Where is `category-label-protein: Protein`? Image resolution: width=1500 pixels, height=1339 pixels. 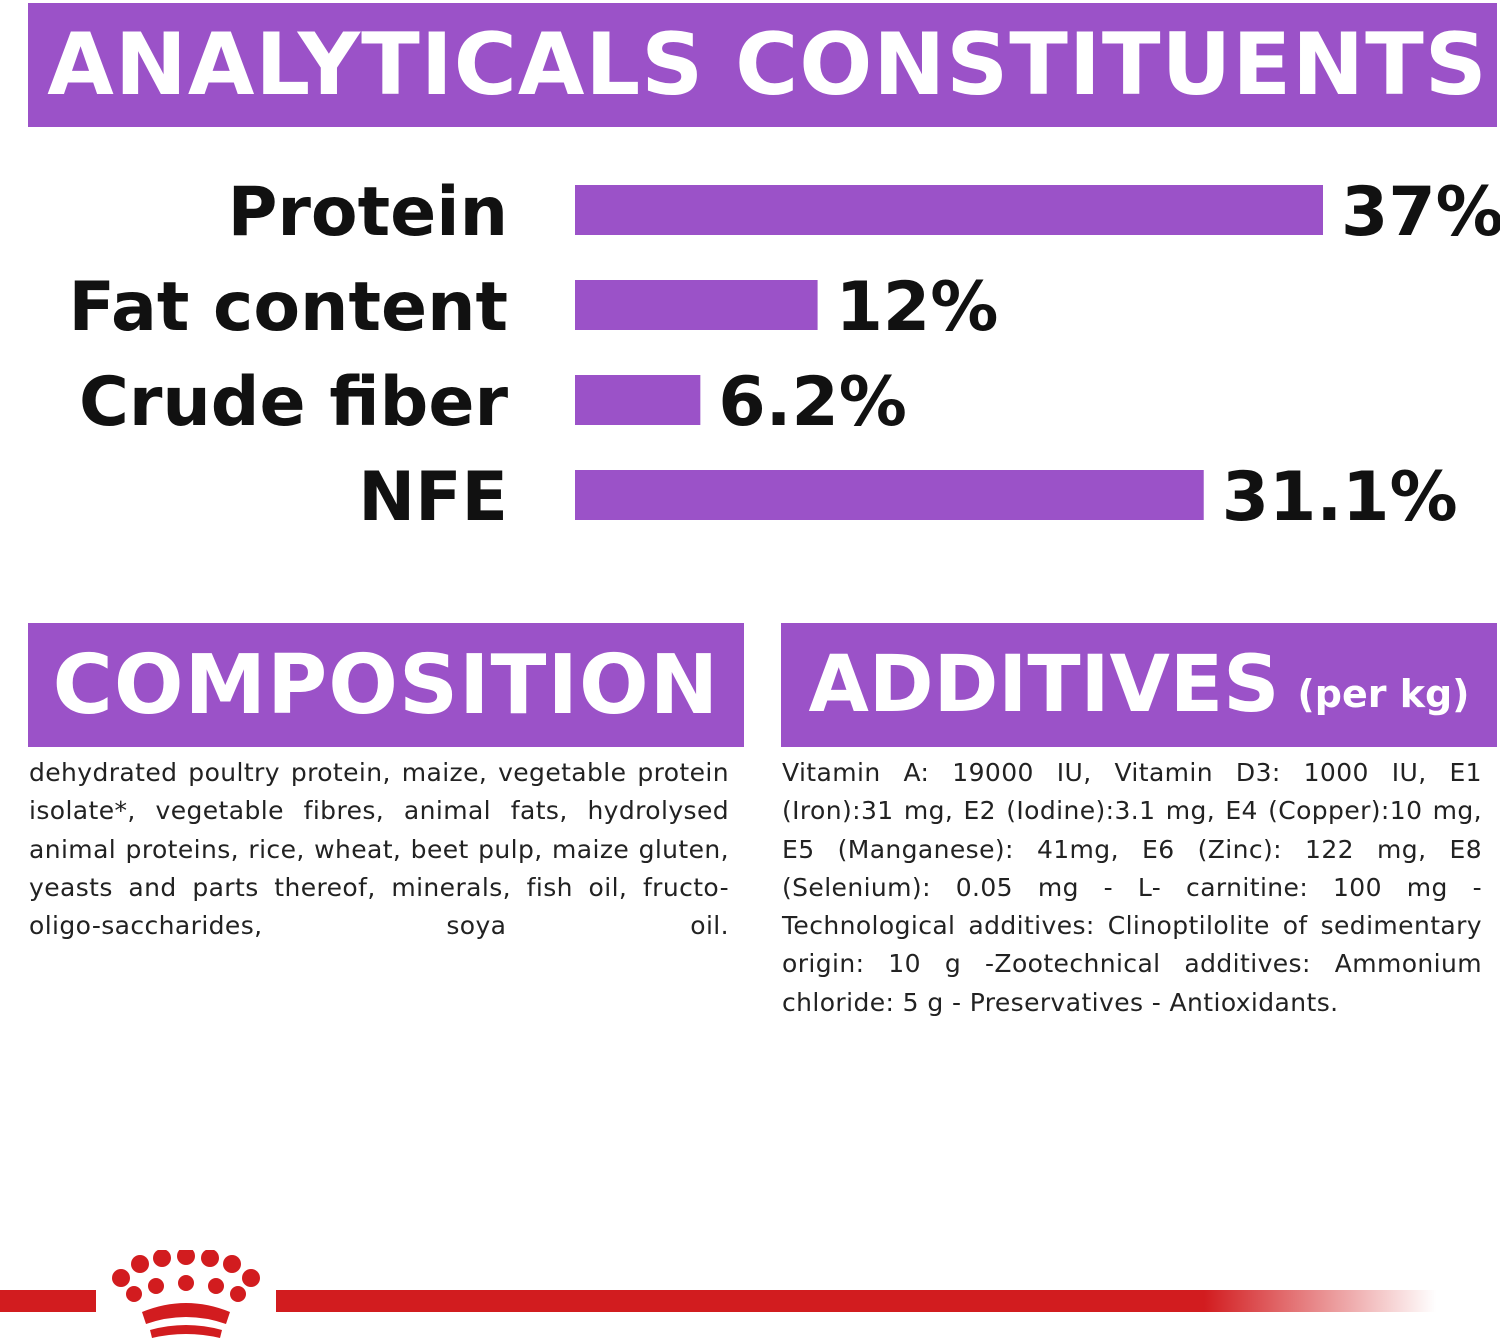 category-label-protein: Protein is located at coordinates (368, 212).